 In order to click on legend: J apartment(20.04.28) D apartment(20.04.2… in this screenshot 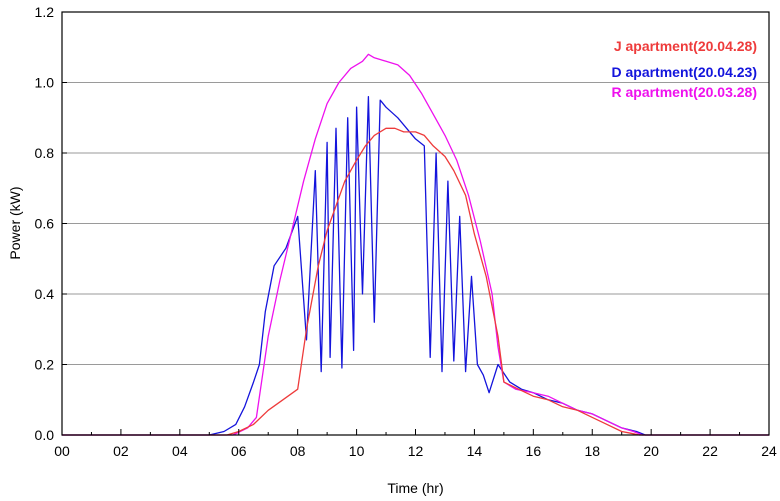, I will do `click(684, 69)`.